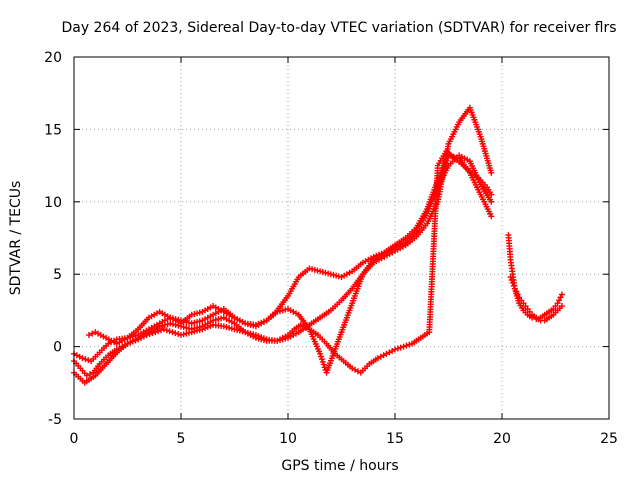 The height and width of the screenshot is (480, 640). I want to click on y-tick-label: 15, so click(53, 130).